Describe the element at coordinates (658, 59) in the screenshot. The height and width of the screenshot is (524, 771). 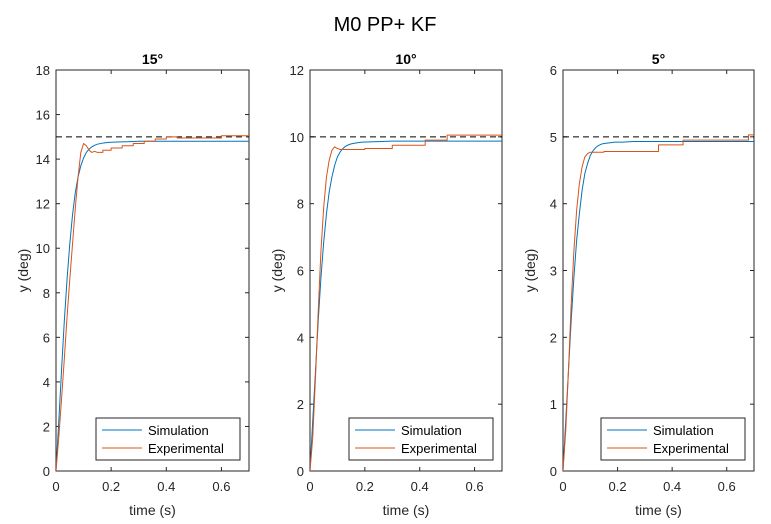
I see `subplot-title: 5°` at that location.